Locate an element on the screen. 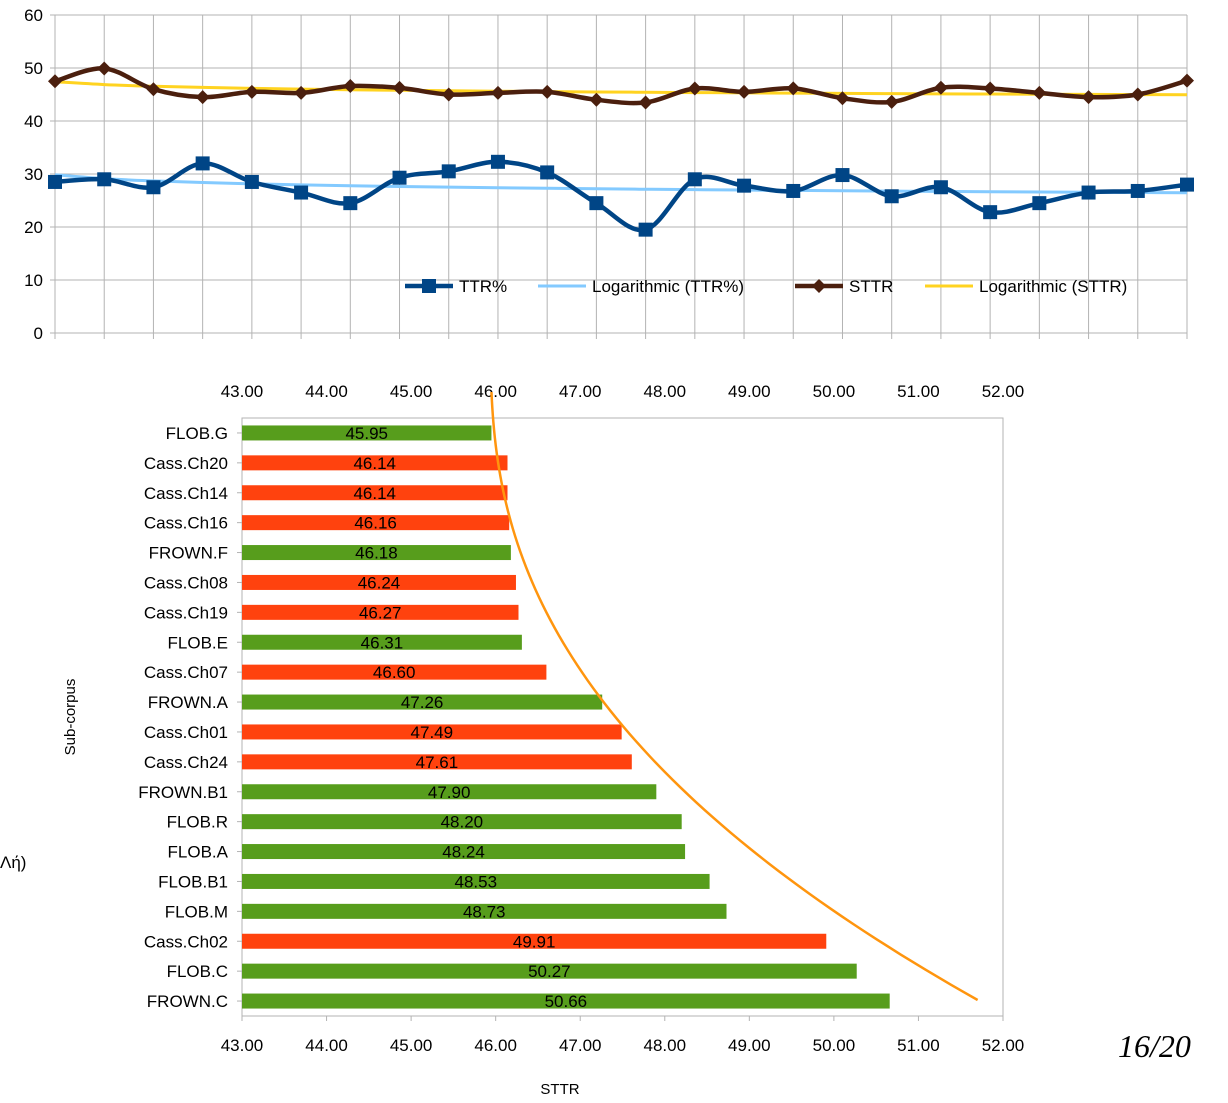 Image resolution: width=1228 pixels, height=1103 pixels. line-chart-y-tick-label: 0 is located at coordinates (38, 333).